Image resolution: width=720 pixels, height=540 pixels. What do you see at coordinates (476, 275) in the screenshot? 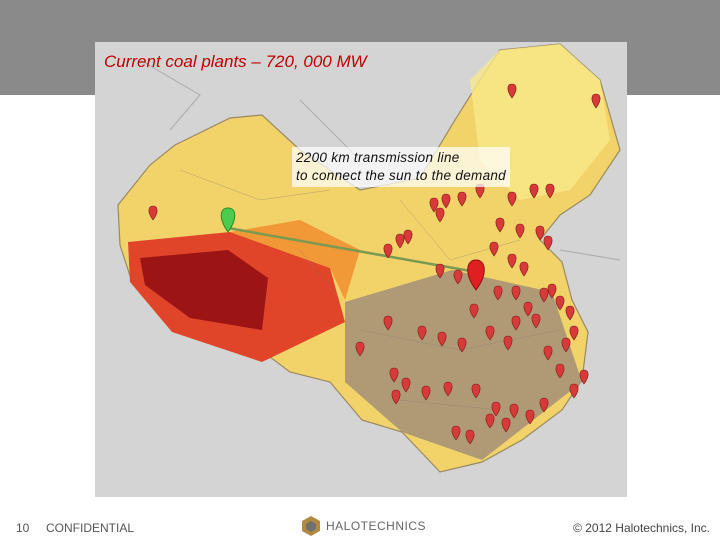
I see `demand-pin` at bounding box center [476, 275].